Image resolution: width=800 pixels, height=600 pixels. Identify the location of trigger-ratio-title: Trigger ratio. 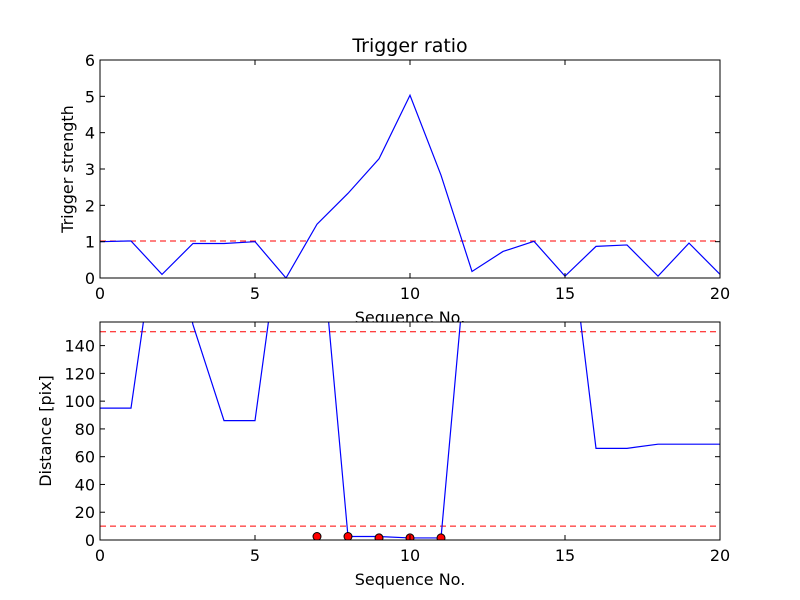
(409, 46).